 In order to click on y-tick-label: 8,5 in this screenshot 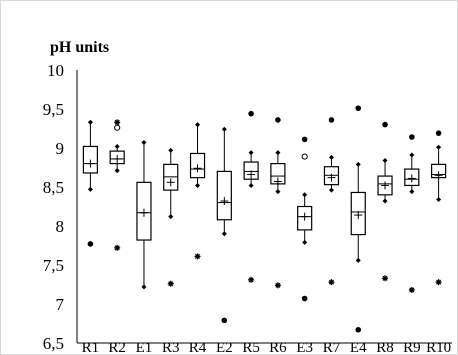, I will do `click(53, 187)`.